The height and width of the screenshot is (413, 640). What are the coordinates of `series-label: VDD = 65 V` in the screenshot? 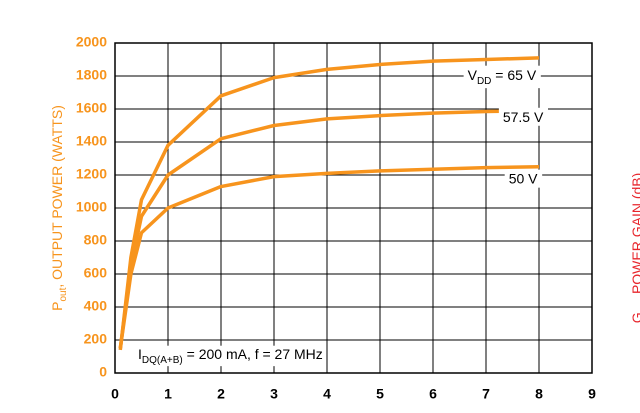 It's located at (502, 77).